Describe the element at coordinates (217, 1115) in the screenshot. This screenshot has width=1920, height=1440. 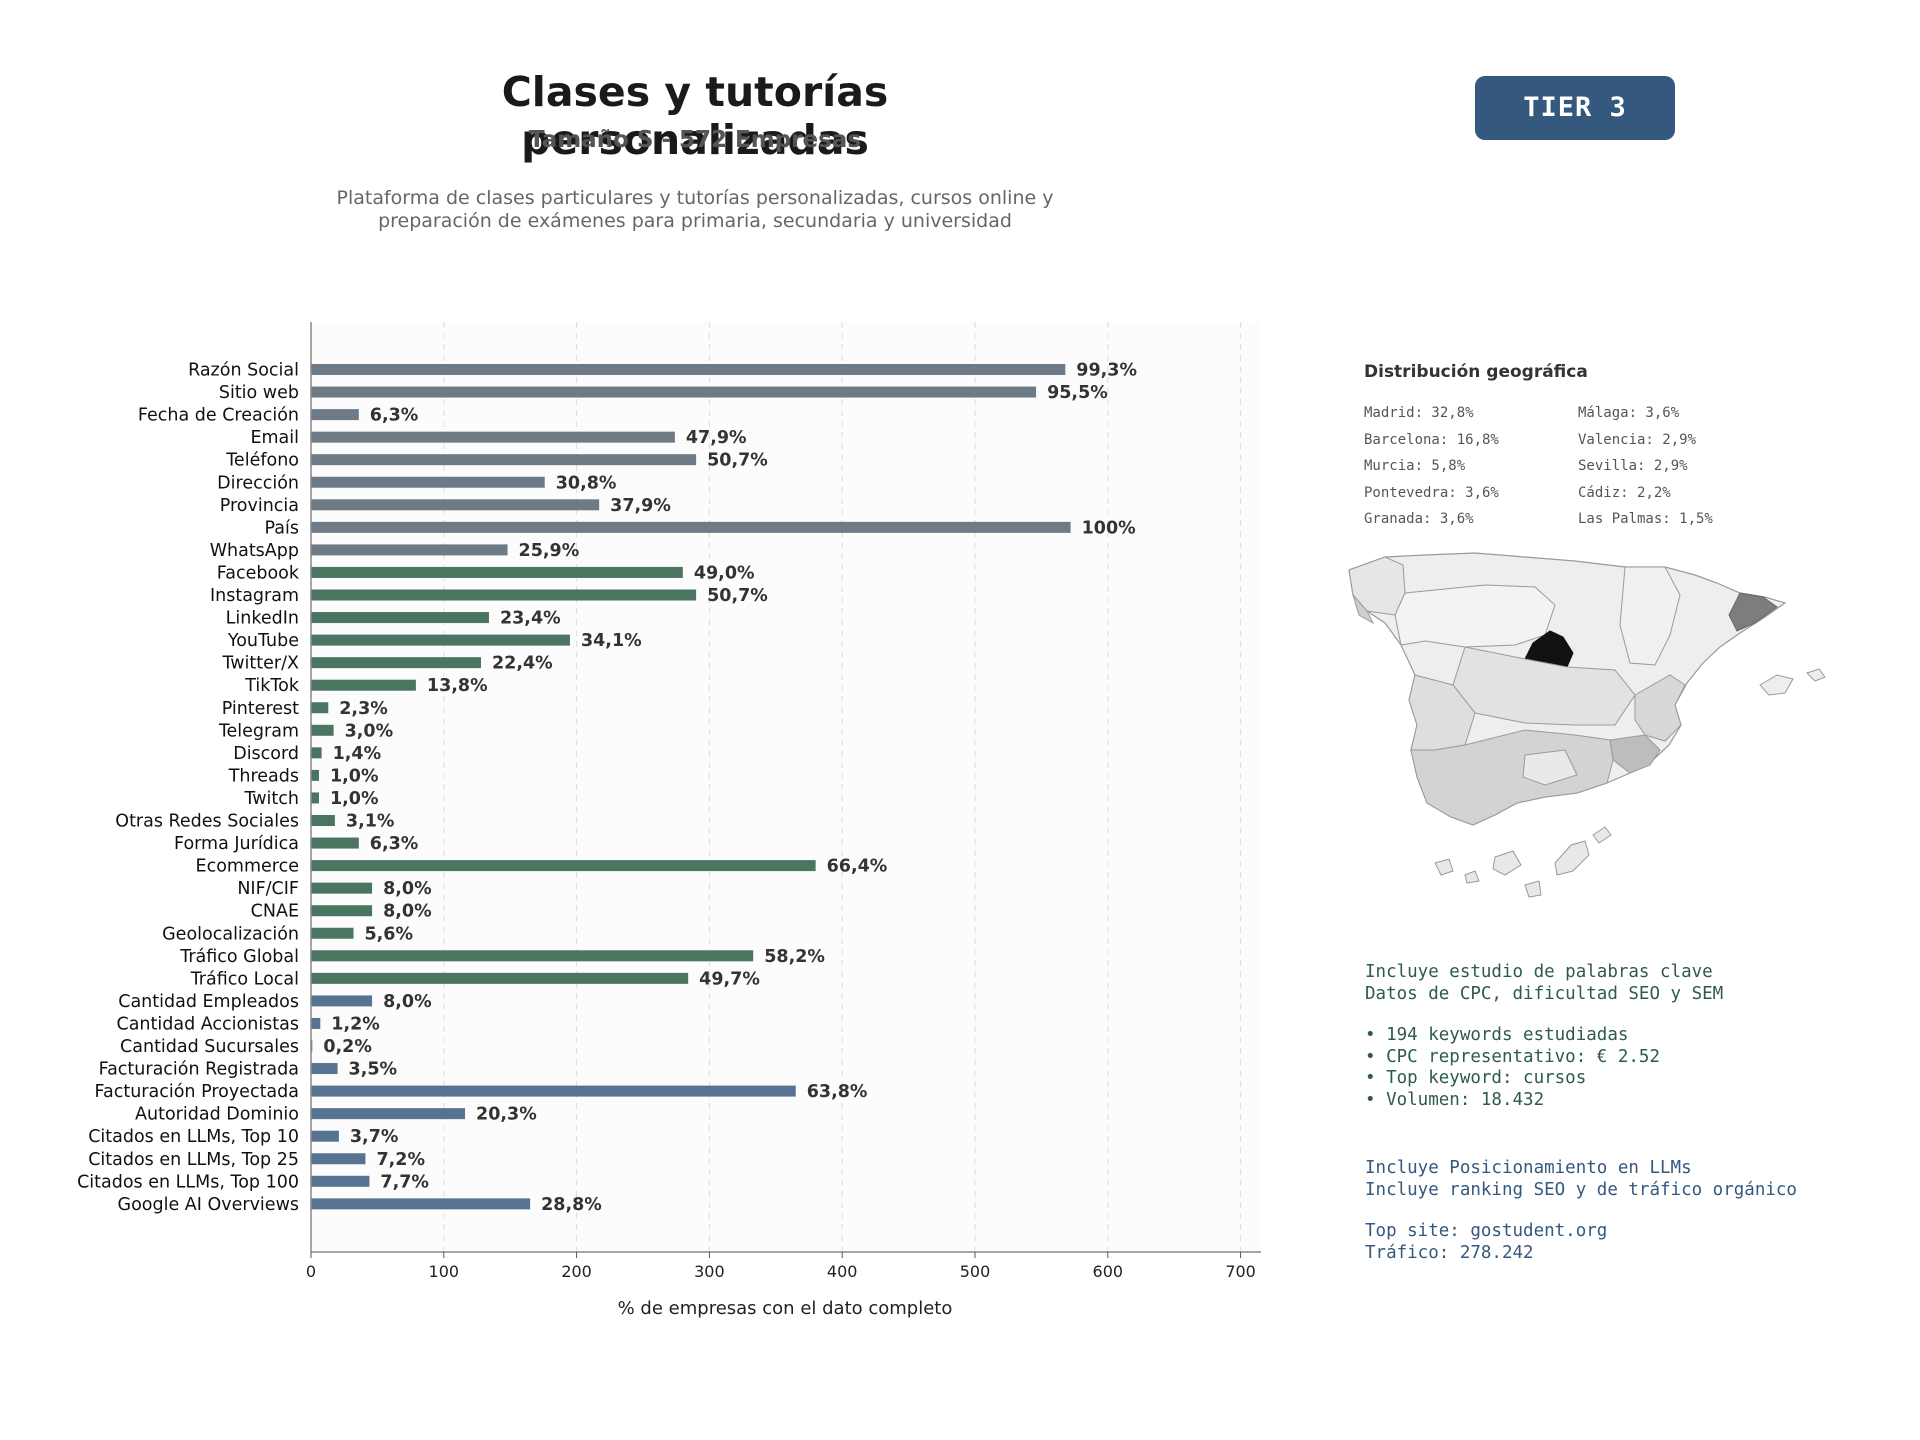
I see `category-label: Autoridad Dominio` at that location.